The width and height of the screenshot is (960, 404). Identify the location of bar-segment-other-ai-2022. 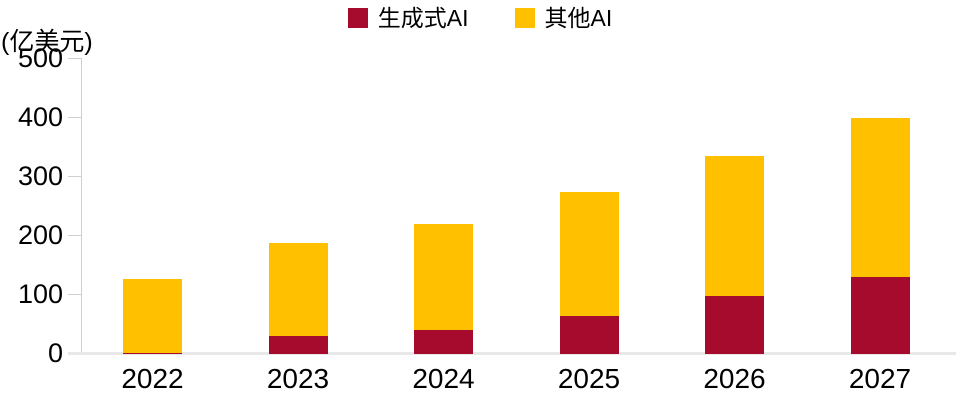
(152, 316).